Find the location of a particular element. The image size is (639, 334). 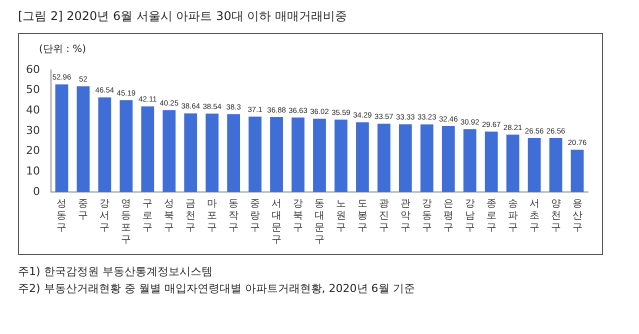

x-tick-label: 송파구 is located at coordinates (513, 216).